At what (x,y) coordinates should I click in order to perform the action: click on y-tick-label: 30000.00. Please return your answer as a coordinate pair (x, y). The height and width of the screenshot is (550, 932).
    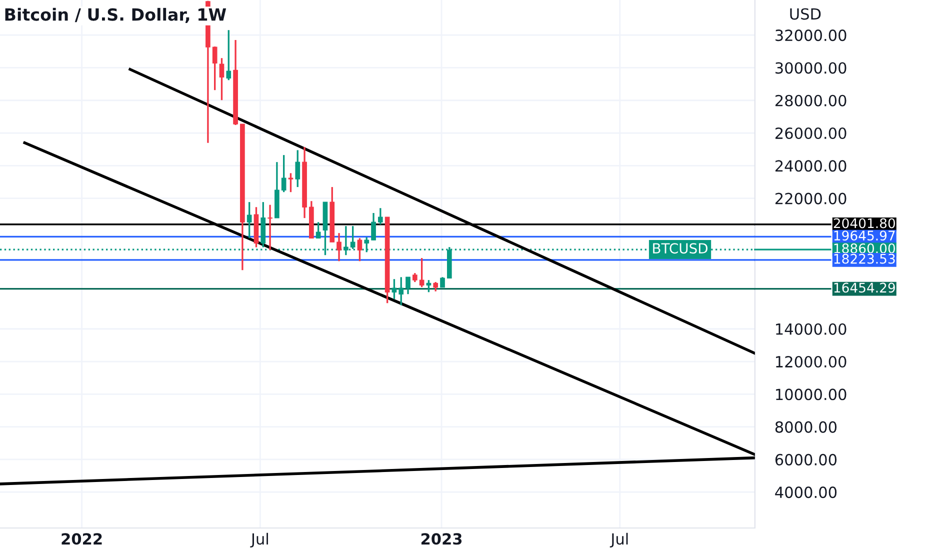
    Looking at the image, I should click on (811, 68).